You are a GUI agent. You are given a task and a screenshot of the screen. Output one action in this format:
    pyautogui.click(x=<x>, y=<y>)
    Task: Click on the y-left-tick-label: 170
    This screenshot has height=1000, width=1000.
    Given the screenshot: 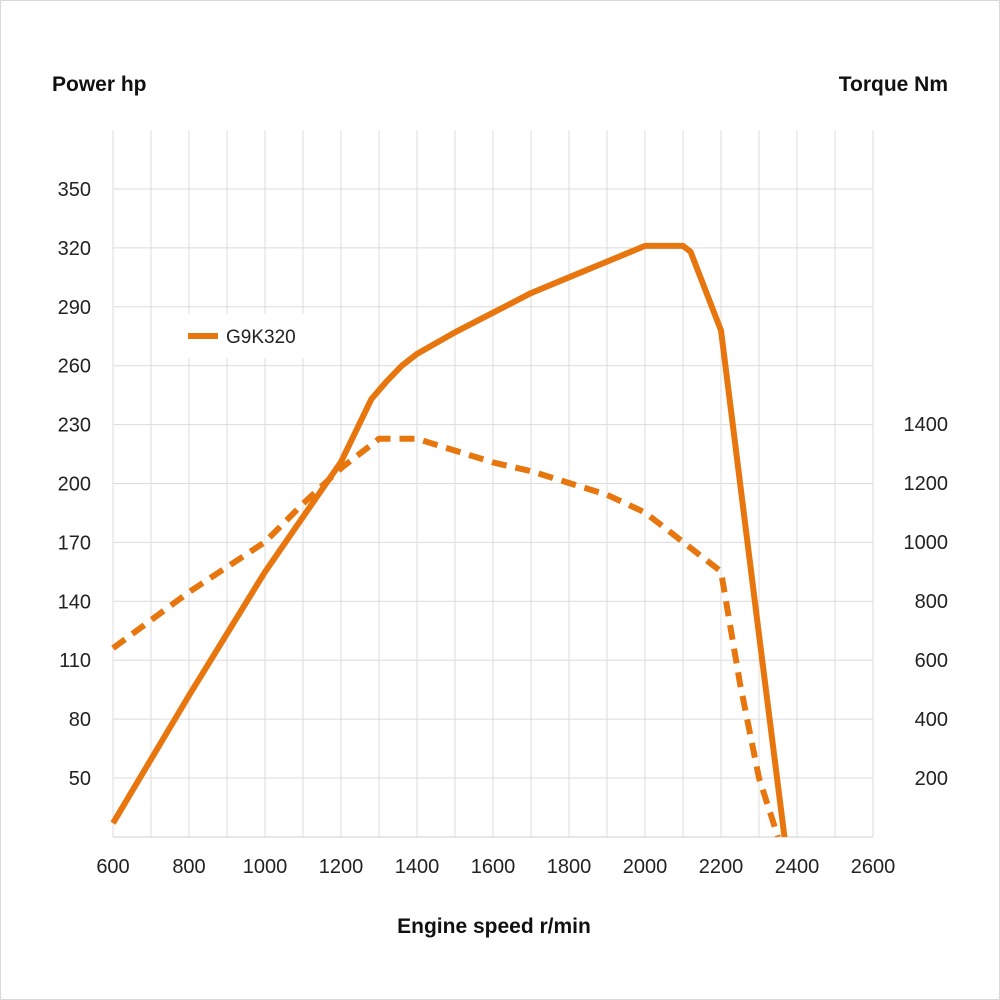 What is the action you would take?
    pyautogui.click(x=74, y=543)
    